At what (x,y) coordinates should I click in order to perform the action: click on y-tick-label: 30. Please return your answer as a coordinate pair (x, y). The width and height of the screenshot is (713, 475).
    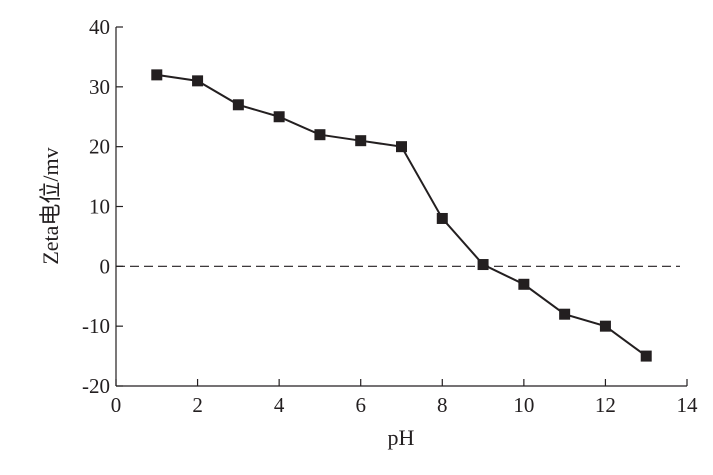
    Looking at the image, I should click on (99, 87).